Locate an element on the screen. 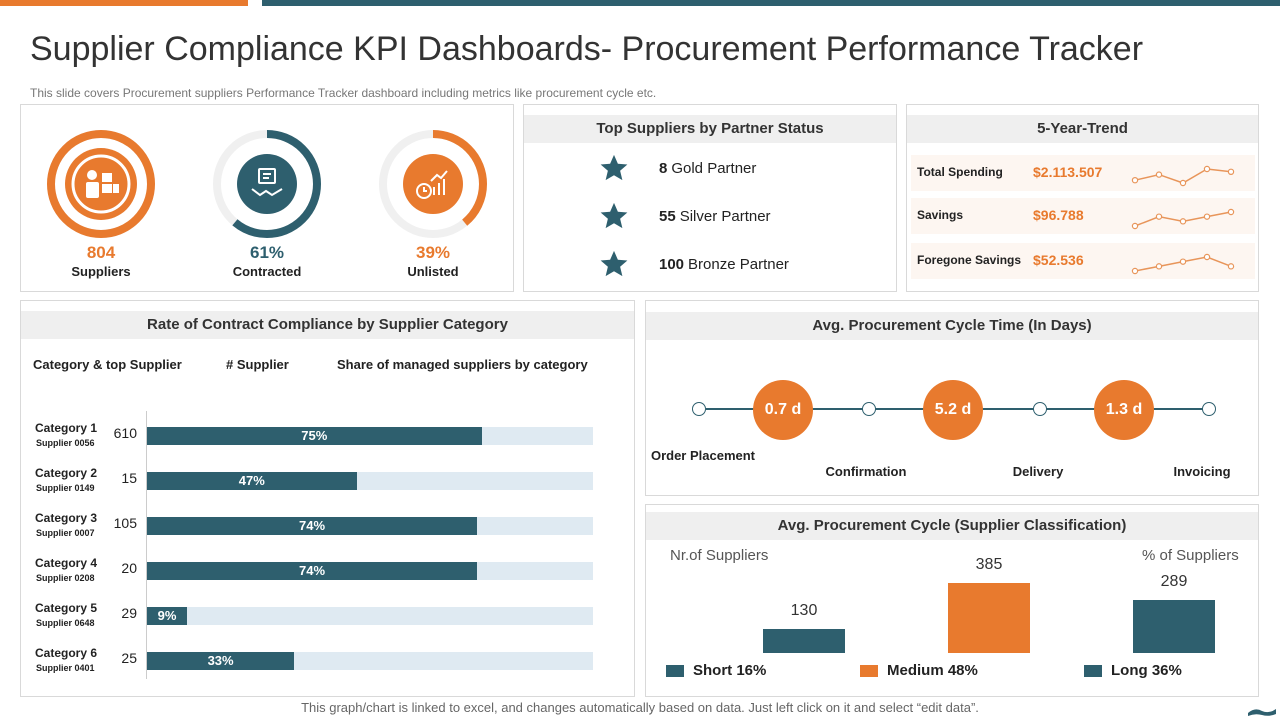 This screenshot has width=1280, height=720. trend-value: $52.536 is located at coordinates (1058, 260).